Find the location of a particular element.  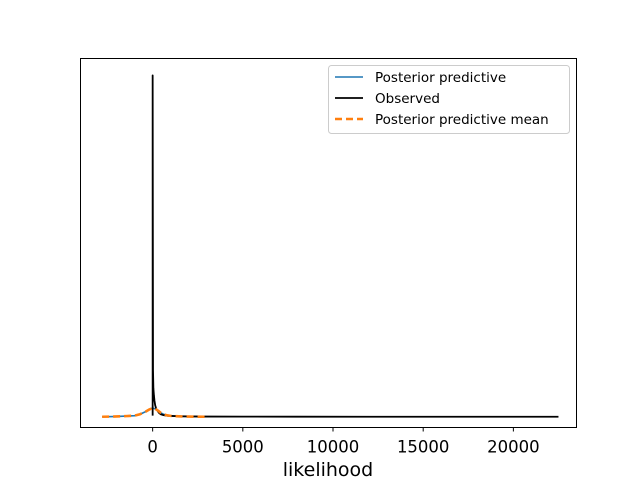

legend-box is located at coordinates (449, 99).